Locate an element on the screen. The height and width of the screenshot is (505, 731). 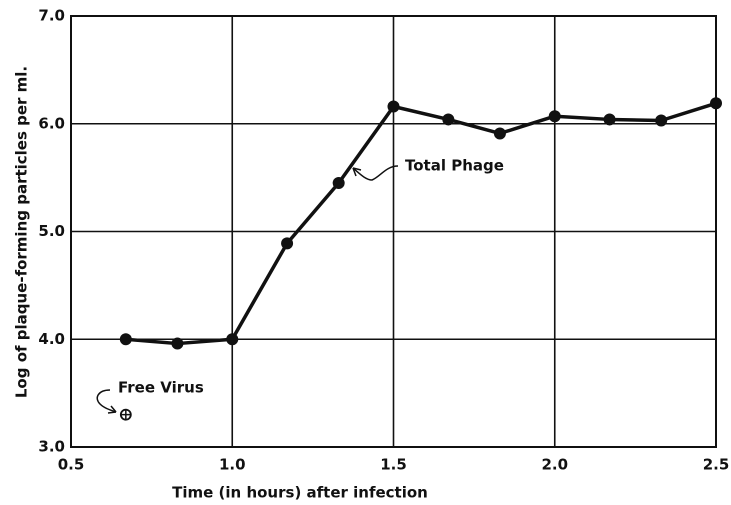
series-label: Total Phage is located at coordinates (454, 166).